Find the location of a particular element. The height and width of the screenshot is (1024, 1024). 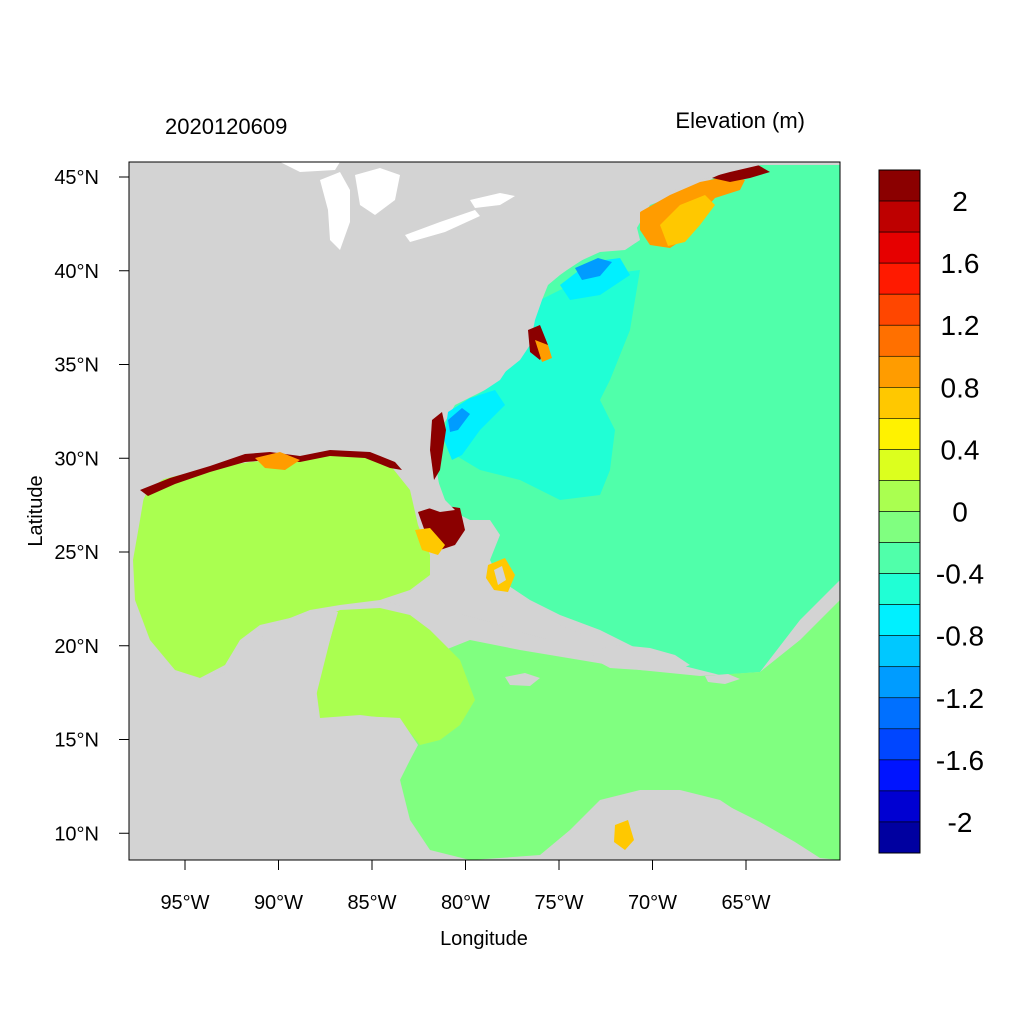

x-axis-title: Longitude is located at coordinates (484, 939).